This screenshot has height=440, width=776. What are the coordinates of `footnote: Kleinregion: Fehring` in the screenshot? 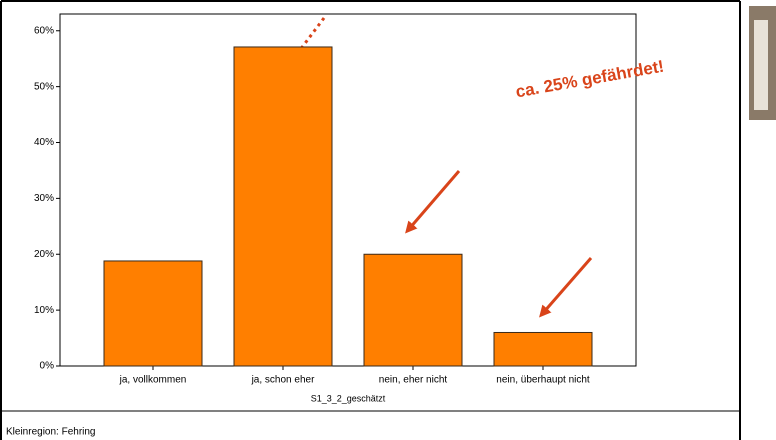 It's located at (51, 432).